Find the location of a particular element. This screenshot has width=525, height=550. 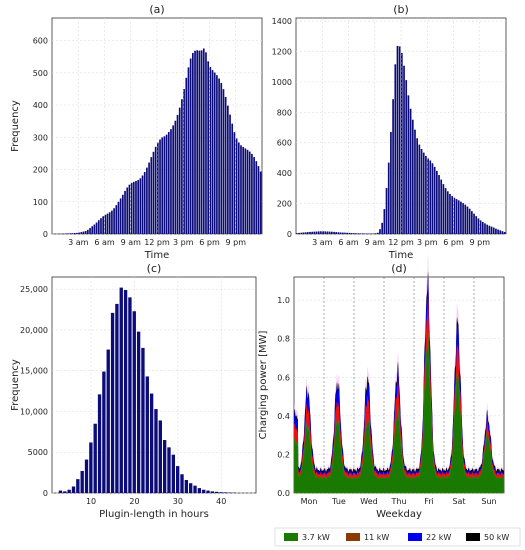

legend-swatch is located at coordinates (353, 537).